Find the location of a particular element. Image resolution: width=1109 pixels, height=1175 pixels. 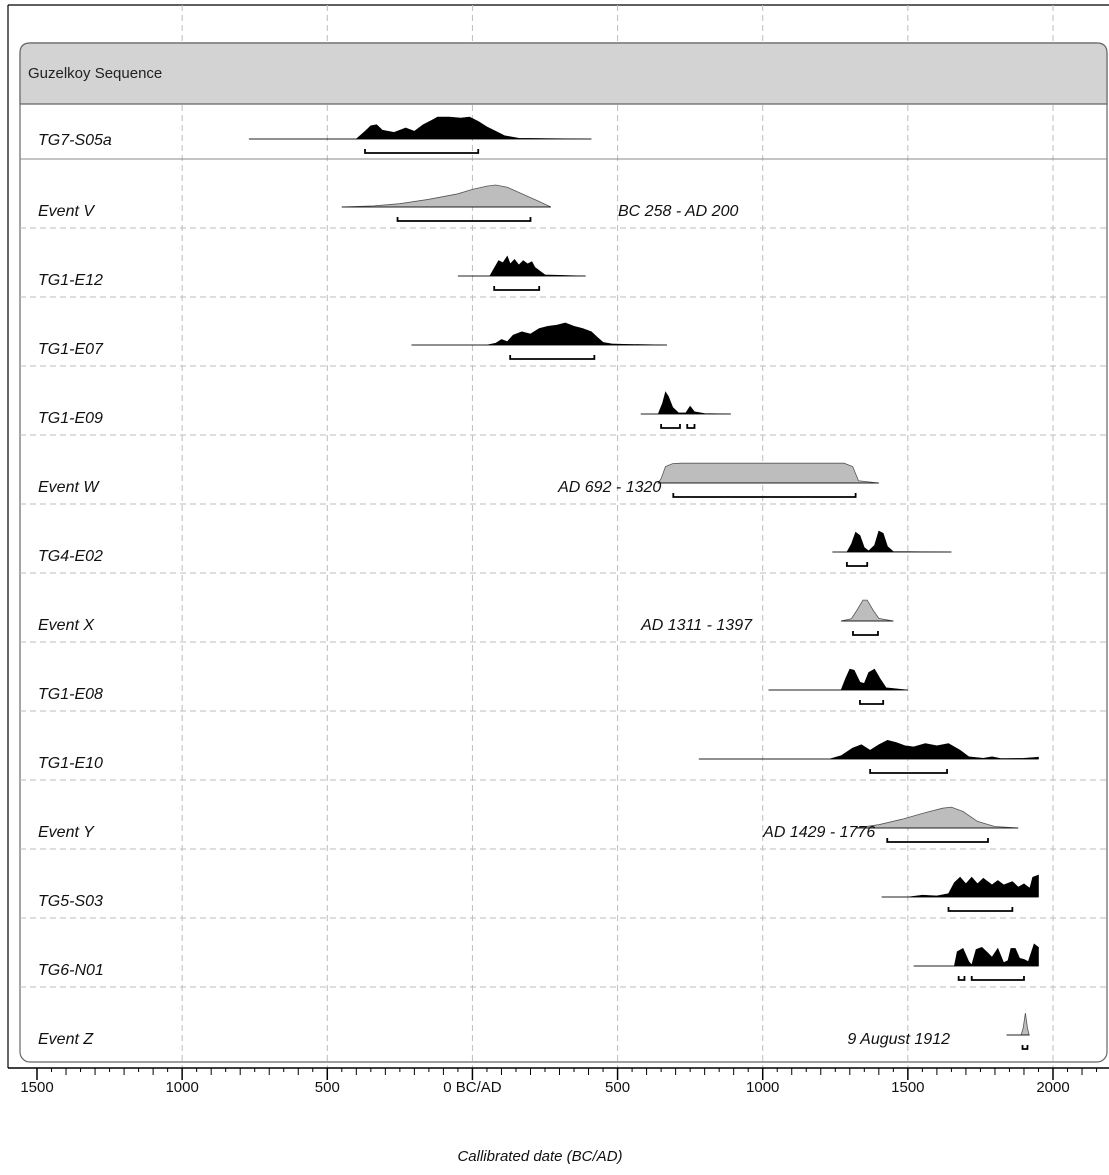

row-tg7-s05a: TG7-S05a is located at coordinates (563, 138).